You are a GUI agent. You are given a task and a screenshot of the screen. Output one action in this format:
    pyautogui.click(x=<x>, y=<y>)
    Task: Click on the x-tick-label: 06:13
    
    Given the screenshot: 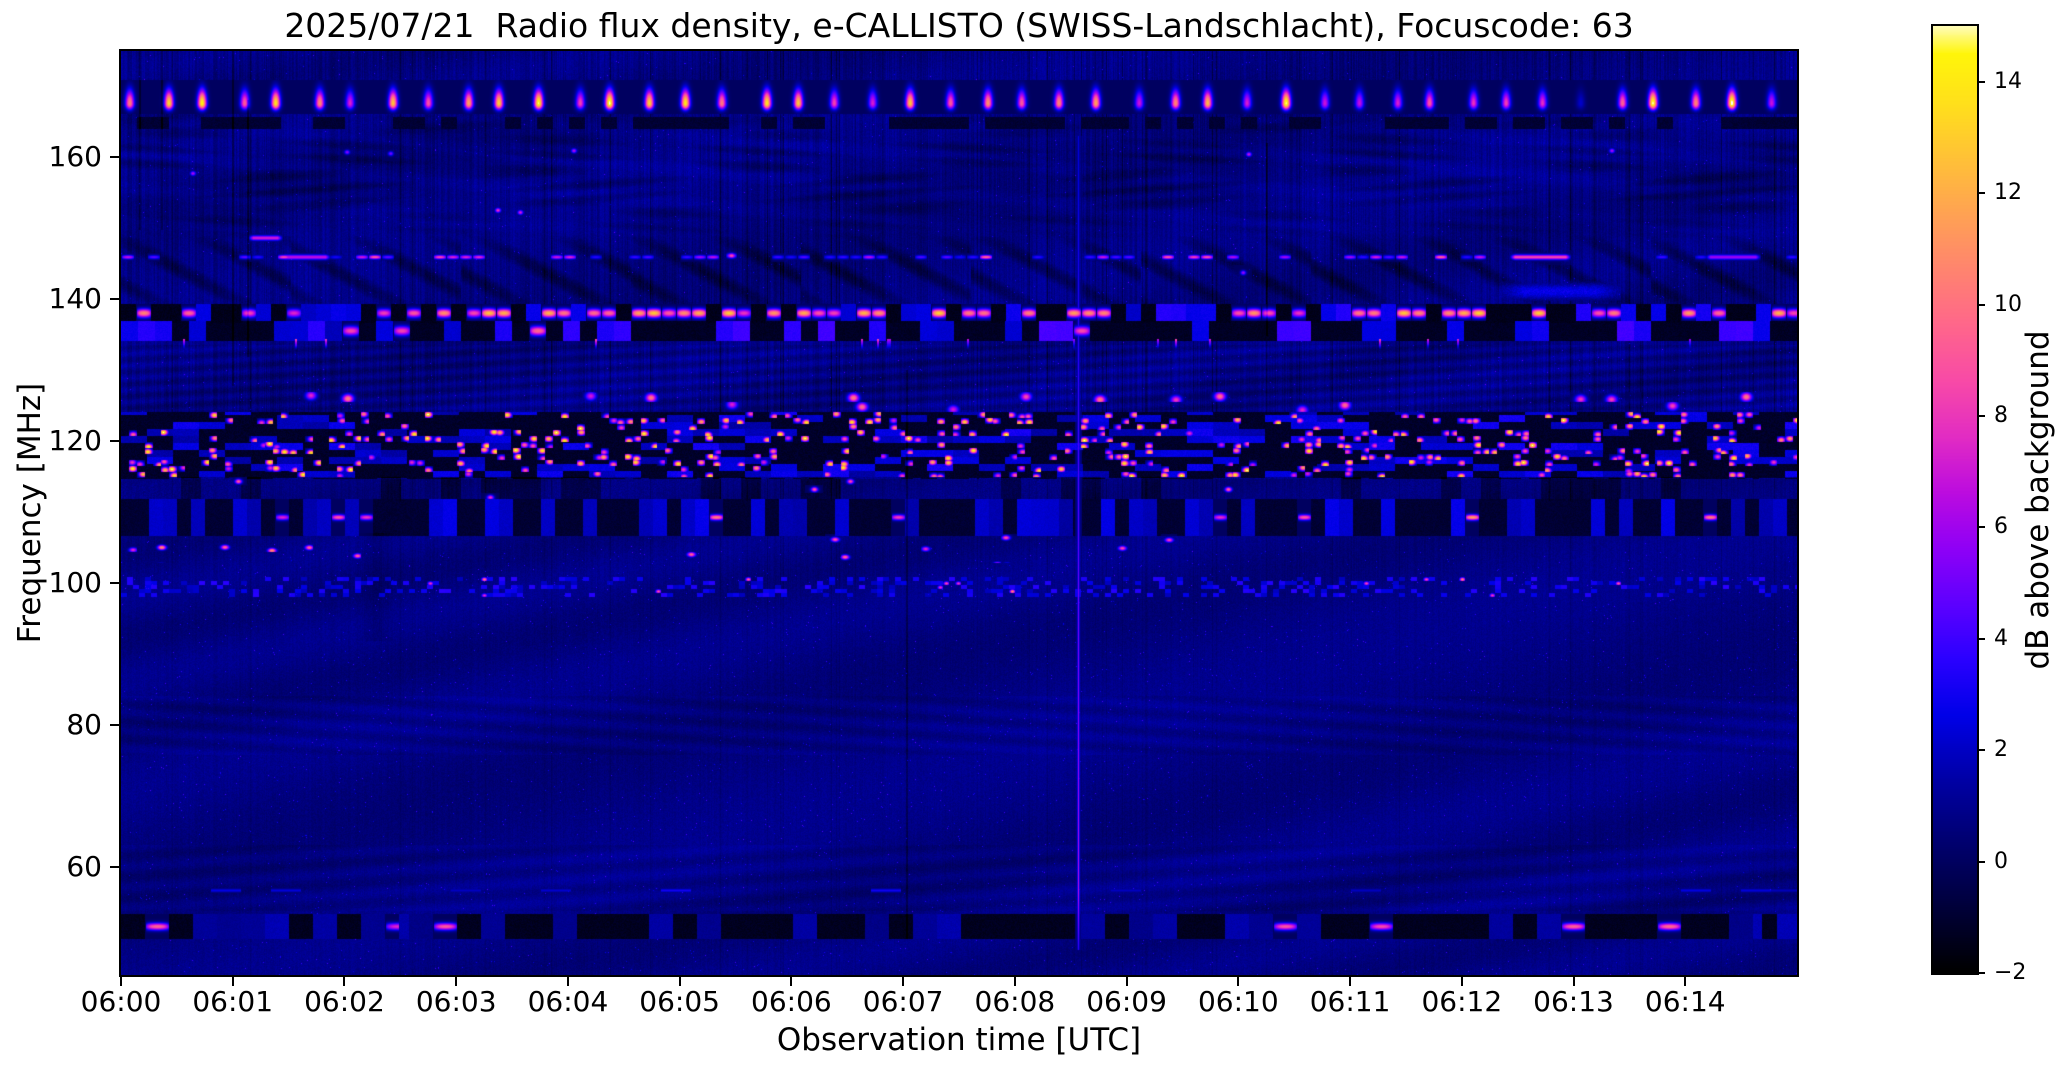 What is the action you would take?
    pyautogui.click(x=1573, y=1001)
    